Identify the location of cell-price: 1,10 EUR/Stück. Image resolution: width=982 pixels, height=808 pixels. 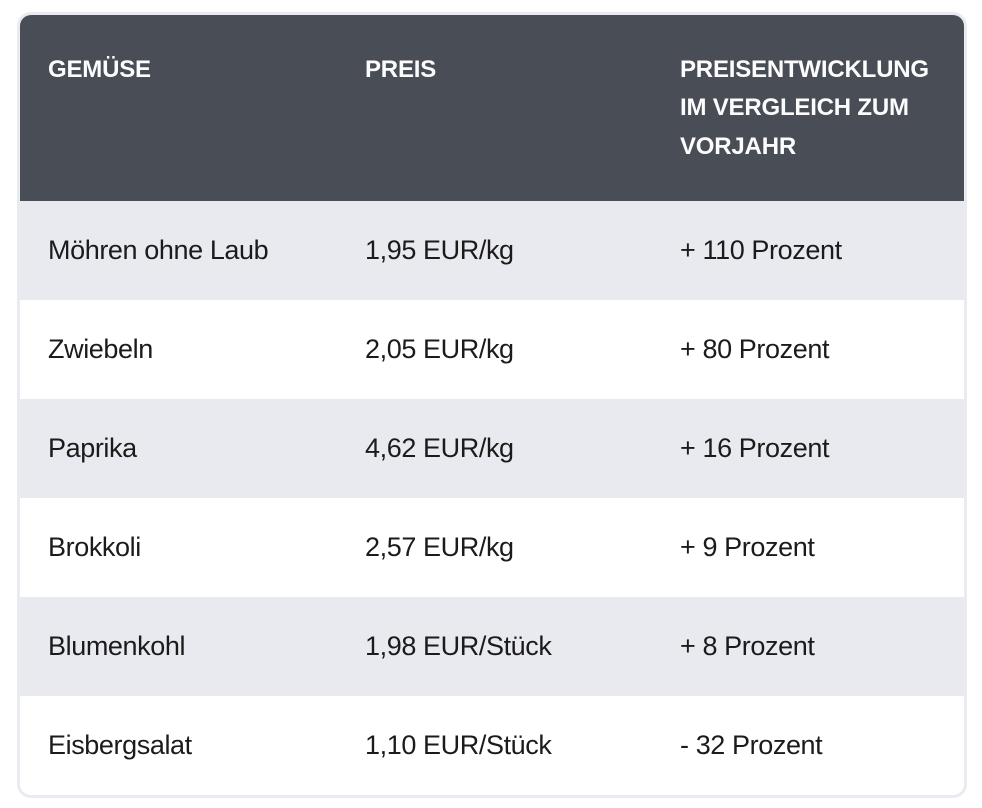
(458, 745).